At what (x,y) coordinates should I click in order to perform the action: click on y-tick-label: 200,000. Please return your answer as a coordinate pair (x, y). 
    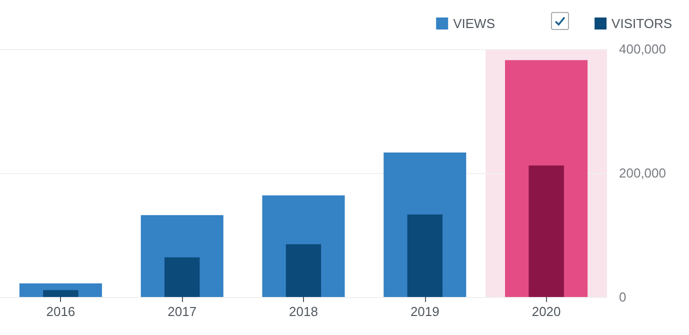
    Looking at the image, I should click on (642, 173).